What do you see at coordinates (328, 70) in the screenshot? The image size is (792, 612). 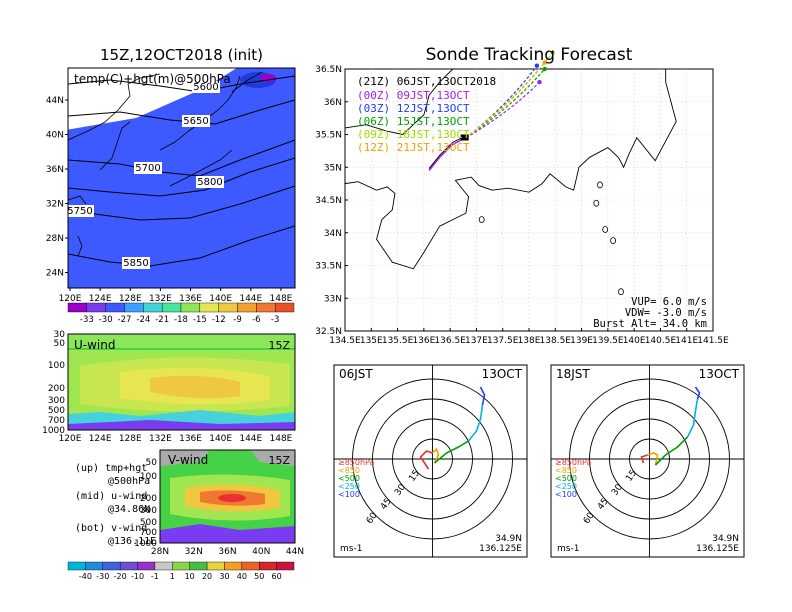 I see `y-tick-label: 36.5N` at bounding box center [328, 70].